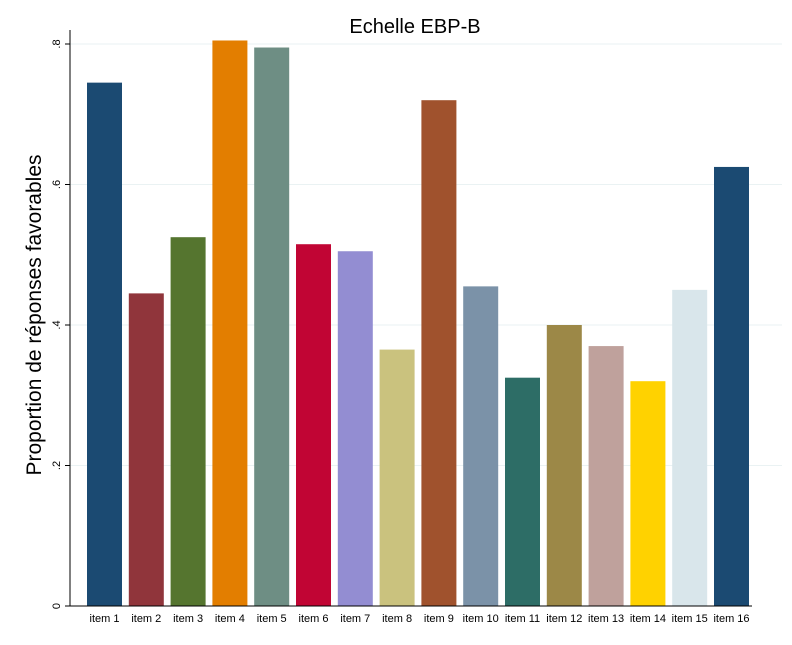 The height and width of the screenshot is (645, 792). Describe the element at coordinates (57, 606) in the screenshot. I see `y-tick-label: 0` at that location.